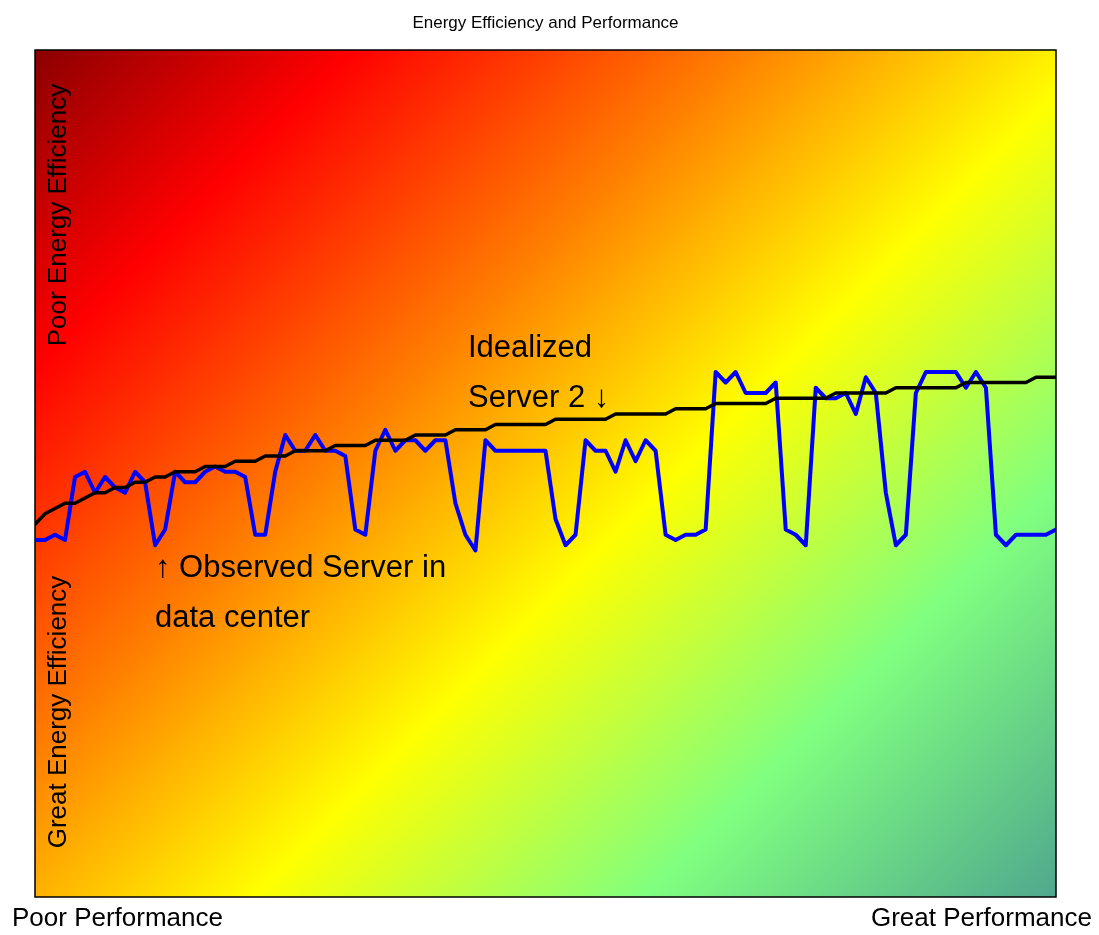  I want to click on annotation: Great Energy Efficiency, so click(57, 712).